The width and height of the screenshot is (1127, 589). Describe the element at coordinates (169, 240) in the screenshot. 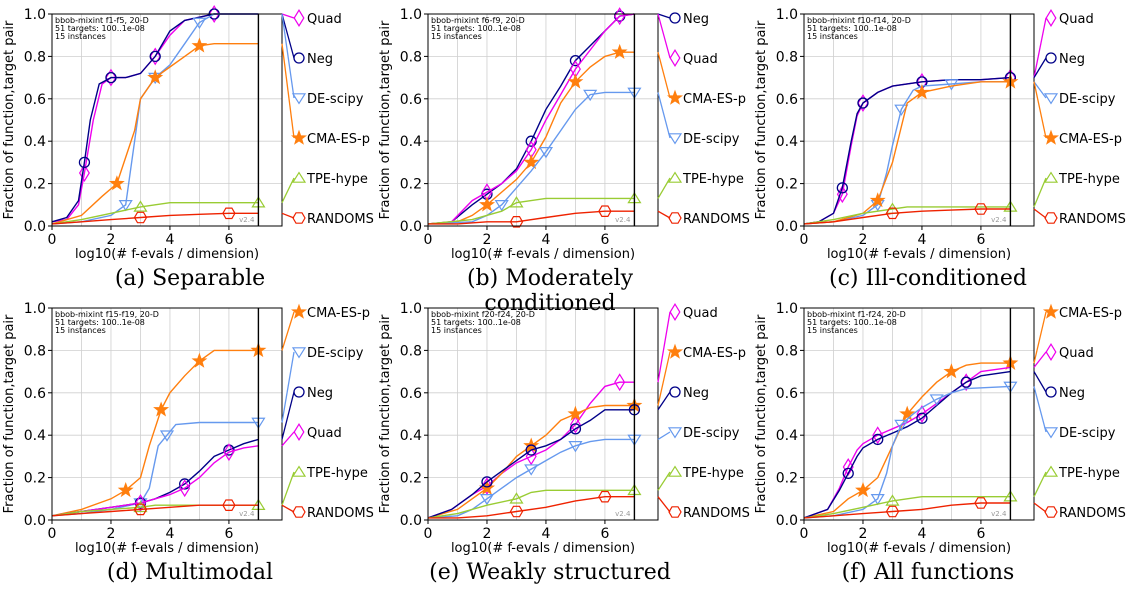

I see `x-tick-label: 4` at that location.